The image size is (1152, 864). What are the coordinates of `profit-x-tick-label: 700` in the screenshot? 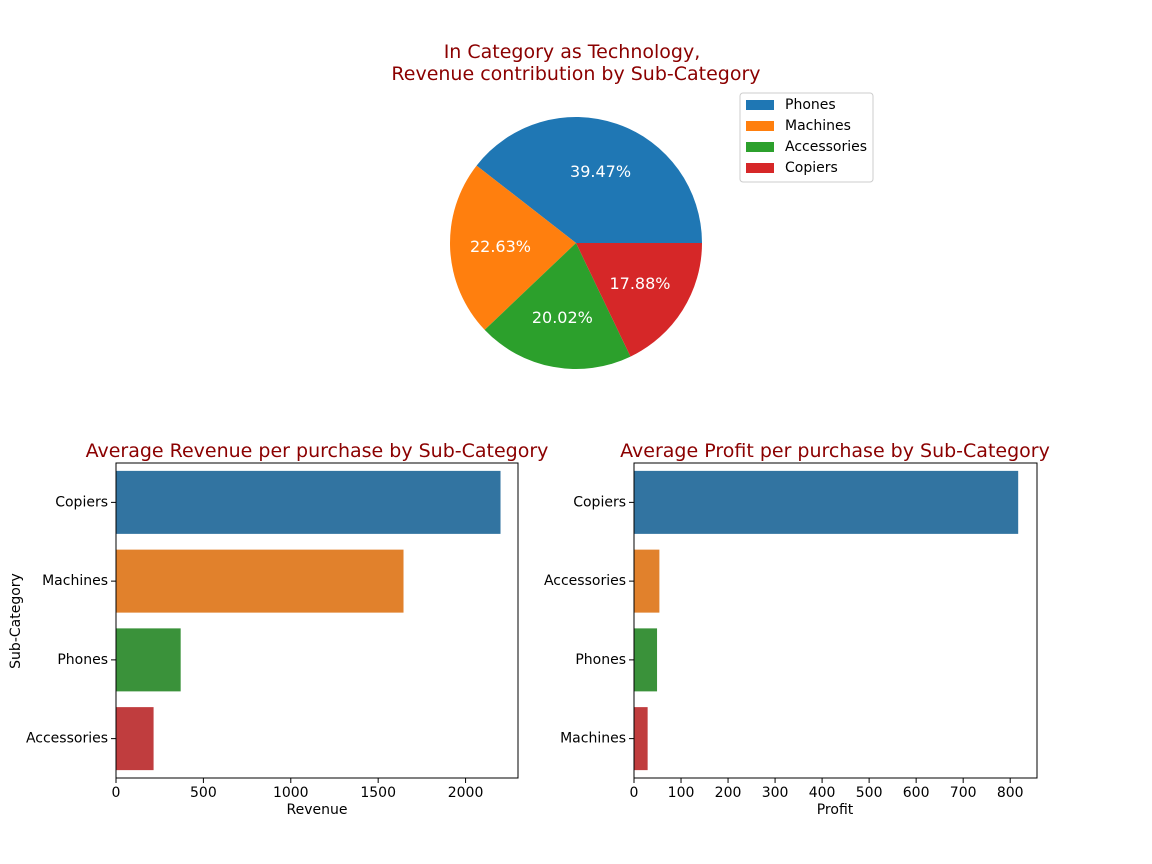 It's located at (963, 793).